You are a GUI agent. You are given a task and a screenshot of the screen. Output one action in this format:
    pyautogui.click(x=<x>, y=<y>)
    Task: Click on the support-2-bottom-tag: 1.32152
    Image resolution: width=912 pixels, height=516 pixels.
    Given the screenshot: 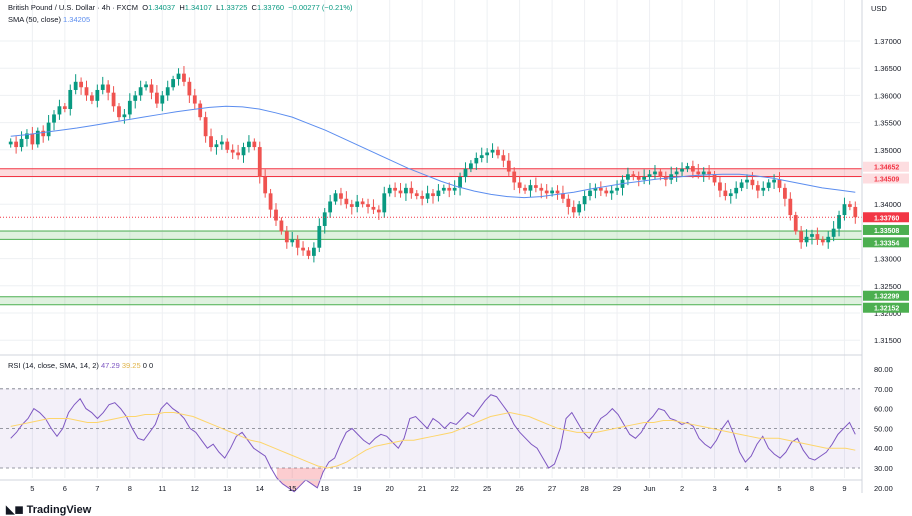 What is the action you would take?
    pyautogui.click(x=886, y=309)
    